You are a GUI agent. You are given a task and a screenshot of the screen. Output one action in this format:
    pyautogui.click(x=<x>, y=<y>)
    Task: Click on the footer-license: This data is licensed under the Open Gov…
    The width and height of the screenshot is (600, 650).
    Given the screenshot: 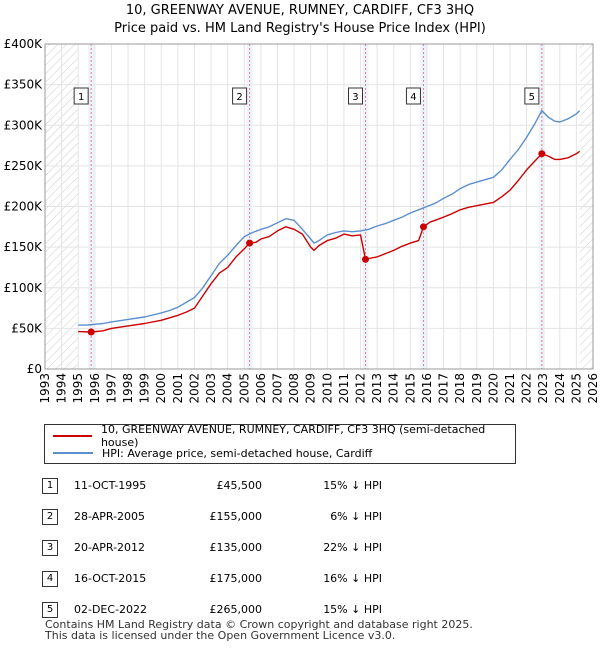 What is the action you would take?
    pyautogui.click(x=220, y=635)
    